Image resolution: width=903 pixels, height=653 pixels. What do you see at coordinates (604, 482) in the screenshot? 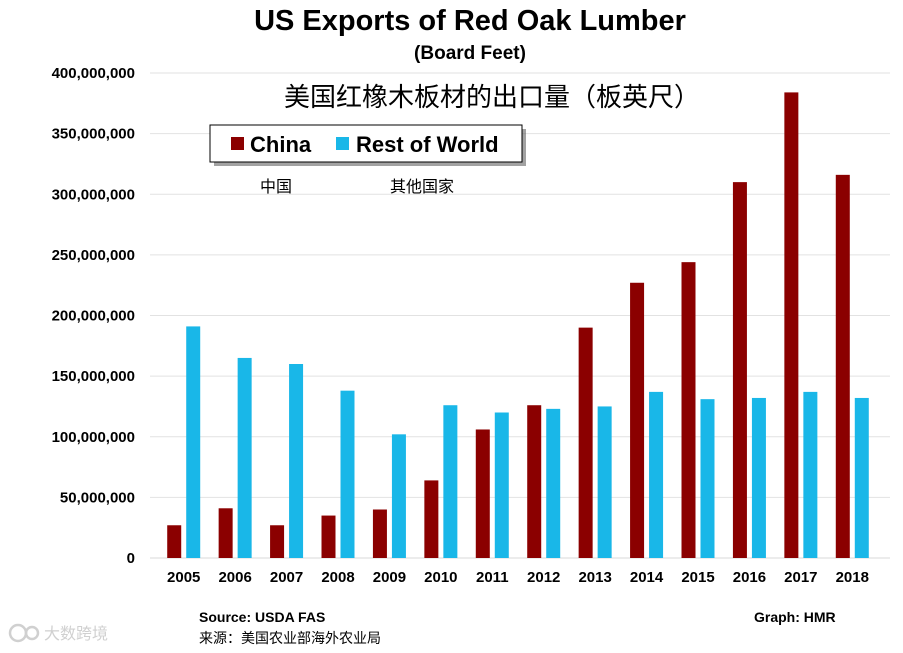
I see `bar-rest-of-world-2013` at bounding box center [604, 482].